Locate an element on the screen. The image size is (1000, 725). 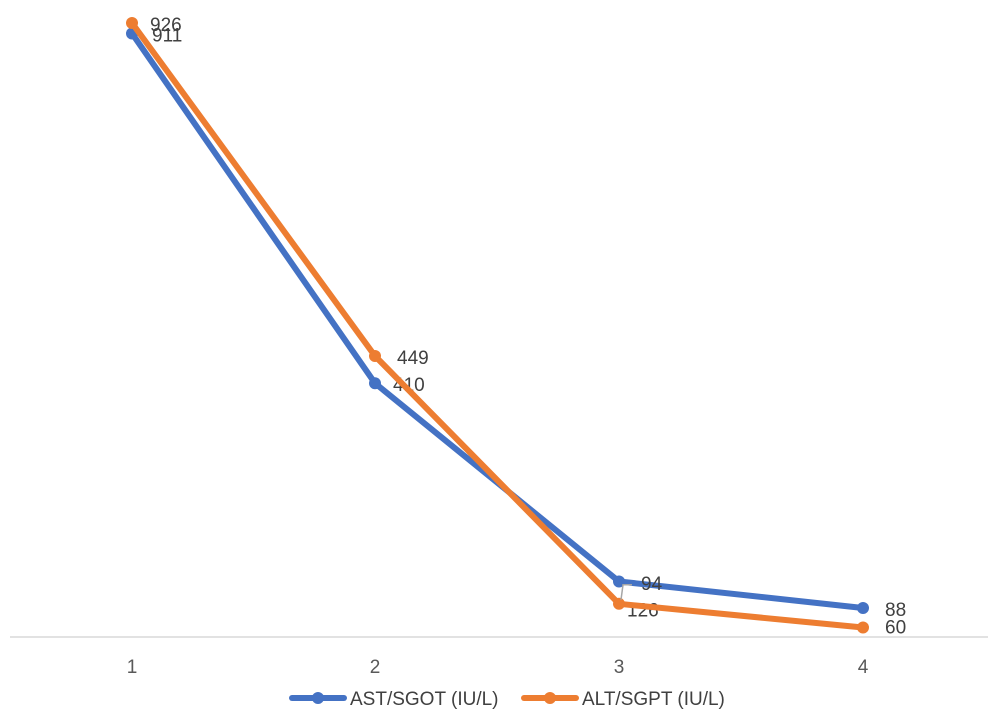
x-tick-label: 2 is located at coordinates (375, 667).